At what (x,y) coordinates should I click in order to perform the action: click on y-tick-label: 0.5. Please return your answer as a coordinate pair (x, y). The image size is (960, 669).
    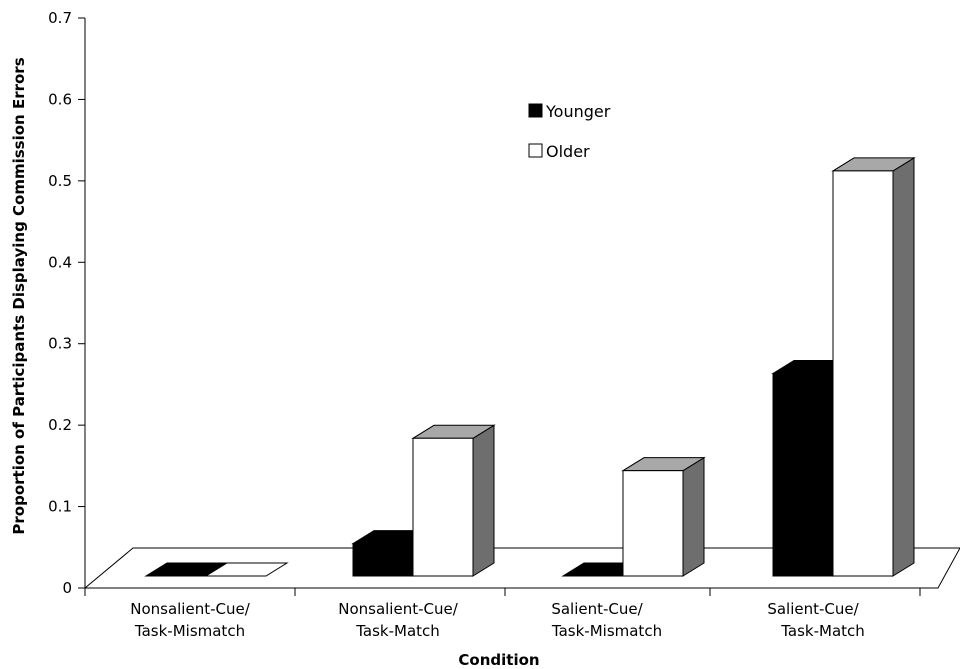
    Looking at the image, I should click on (60, 181).